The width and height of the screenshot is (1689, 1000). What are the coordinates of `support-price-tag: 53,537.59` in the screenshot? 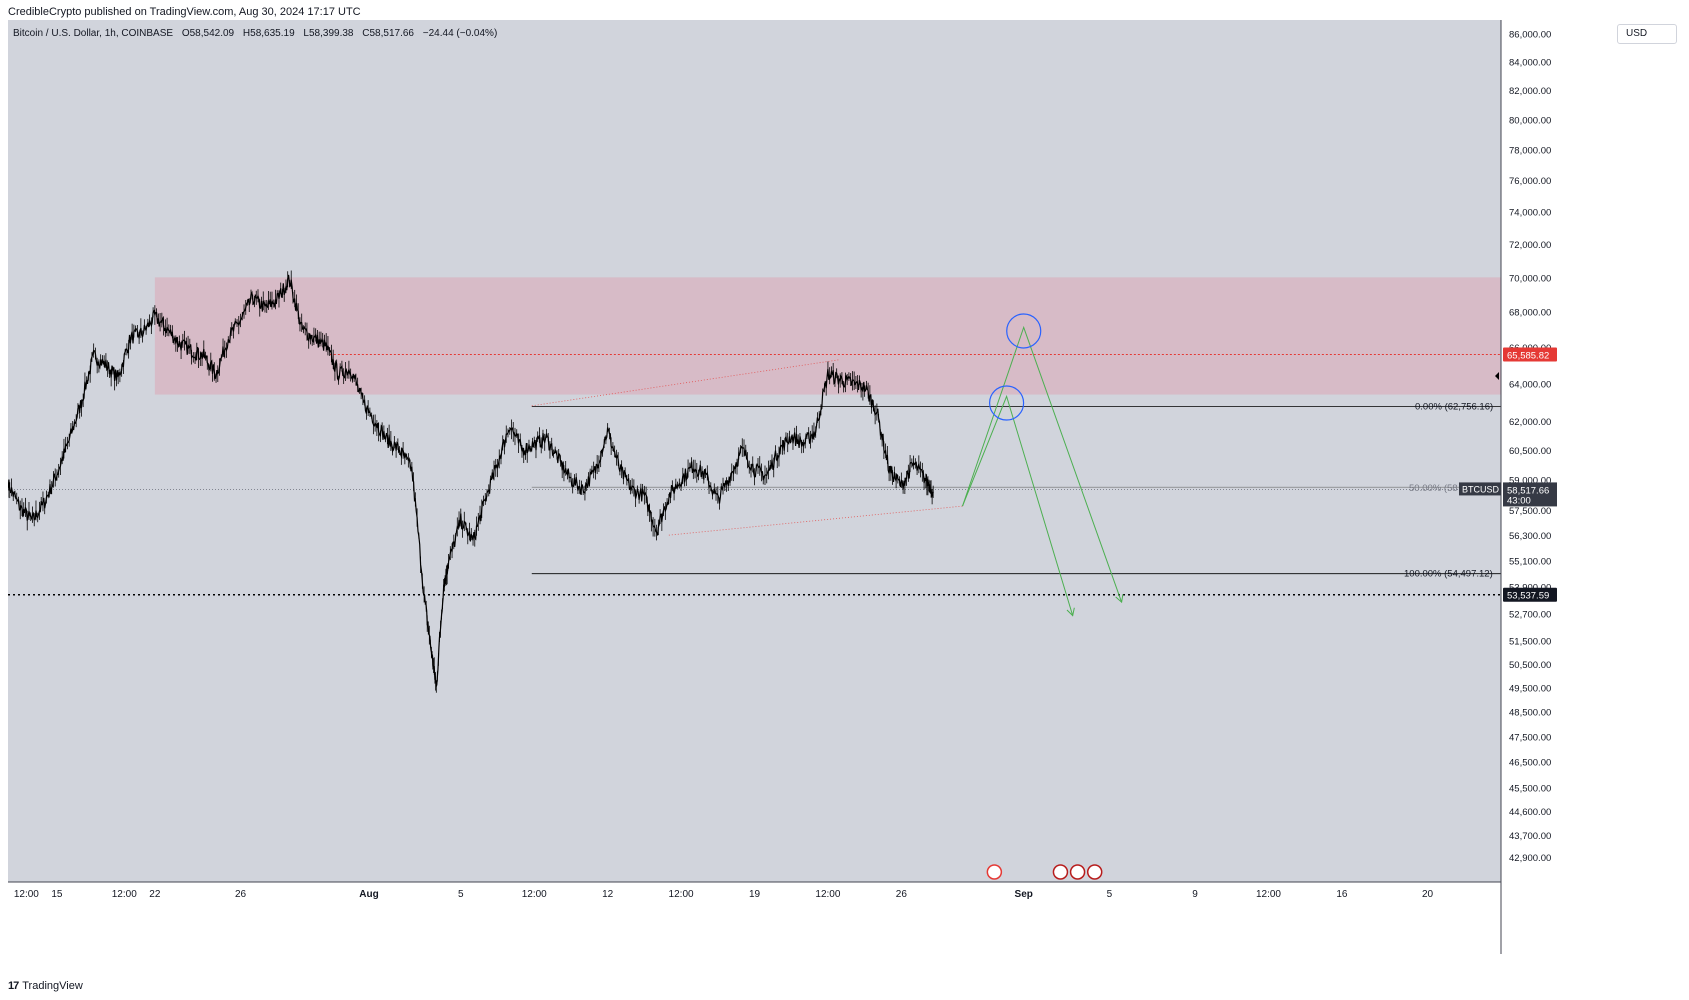 It's located at (1528, 596).